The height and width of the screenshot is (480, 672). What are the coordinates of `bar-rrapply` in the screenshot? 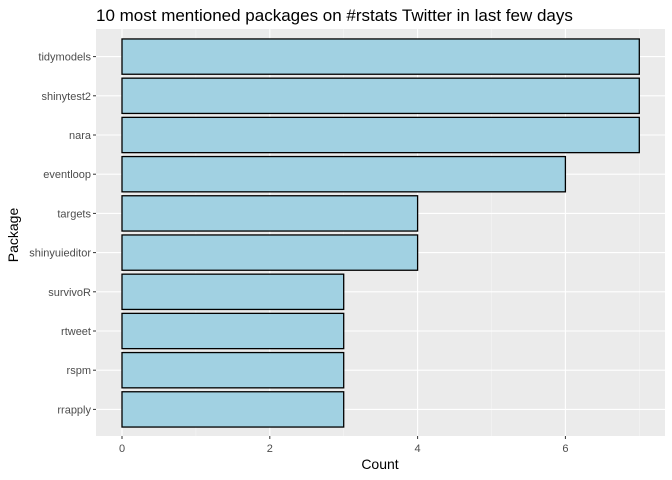 It's located at (233, 409).